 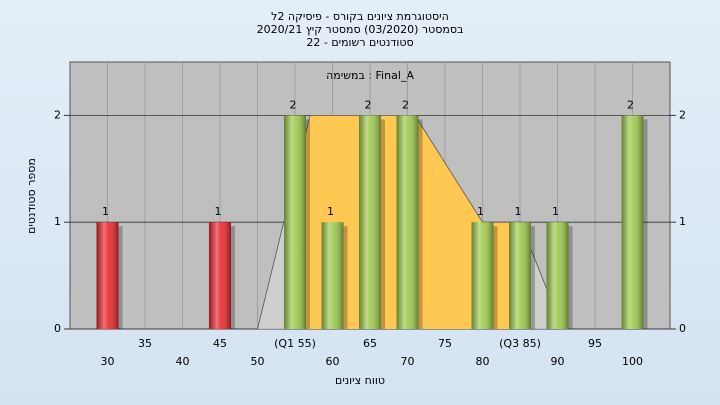 What do you see at coordinates (682, 221) in the screenshot?
I see `y2-tick-label: 1` at bounding box center [682, 221].